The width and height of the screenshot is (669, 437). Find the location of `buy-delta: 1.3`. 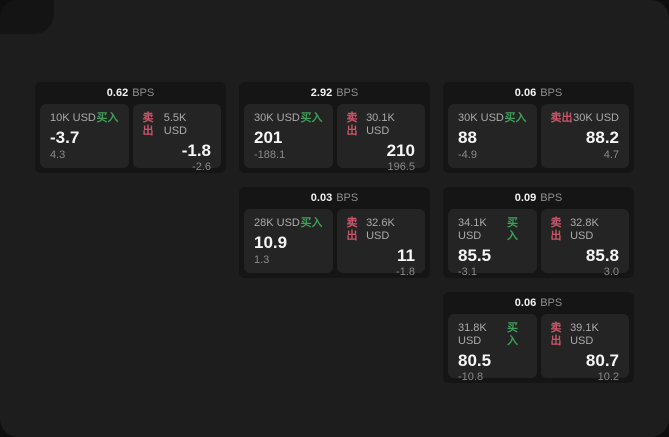

buy-delta: 1.3 is located at coordinates (262, 260).